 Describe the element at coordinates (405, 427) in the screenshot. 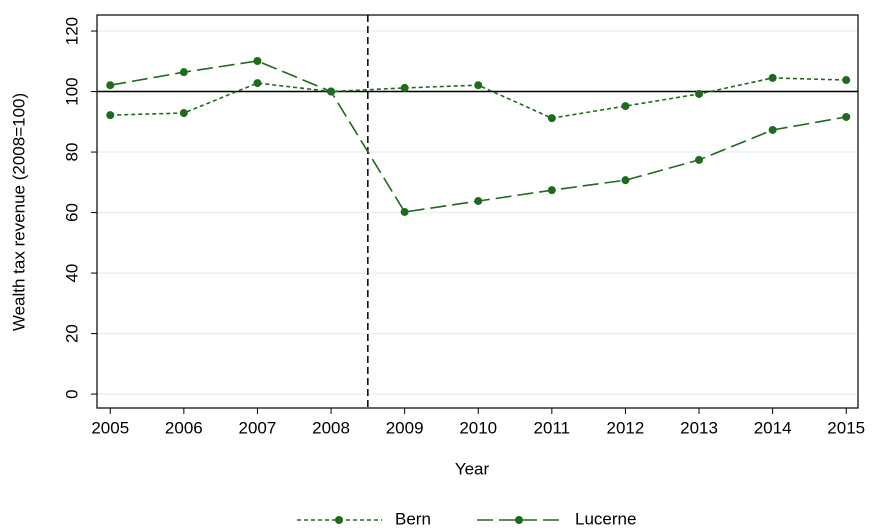

I see `x-tick-label: 2009` at that location.